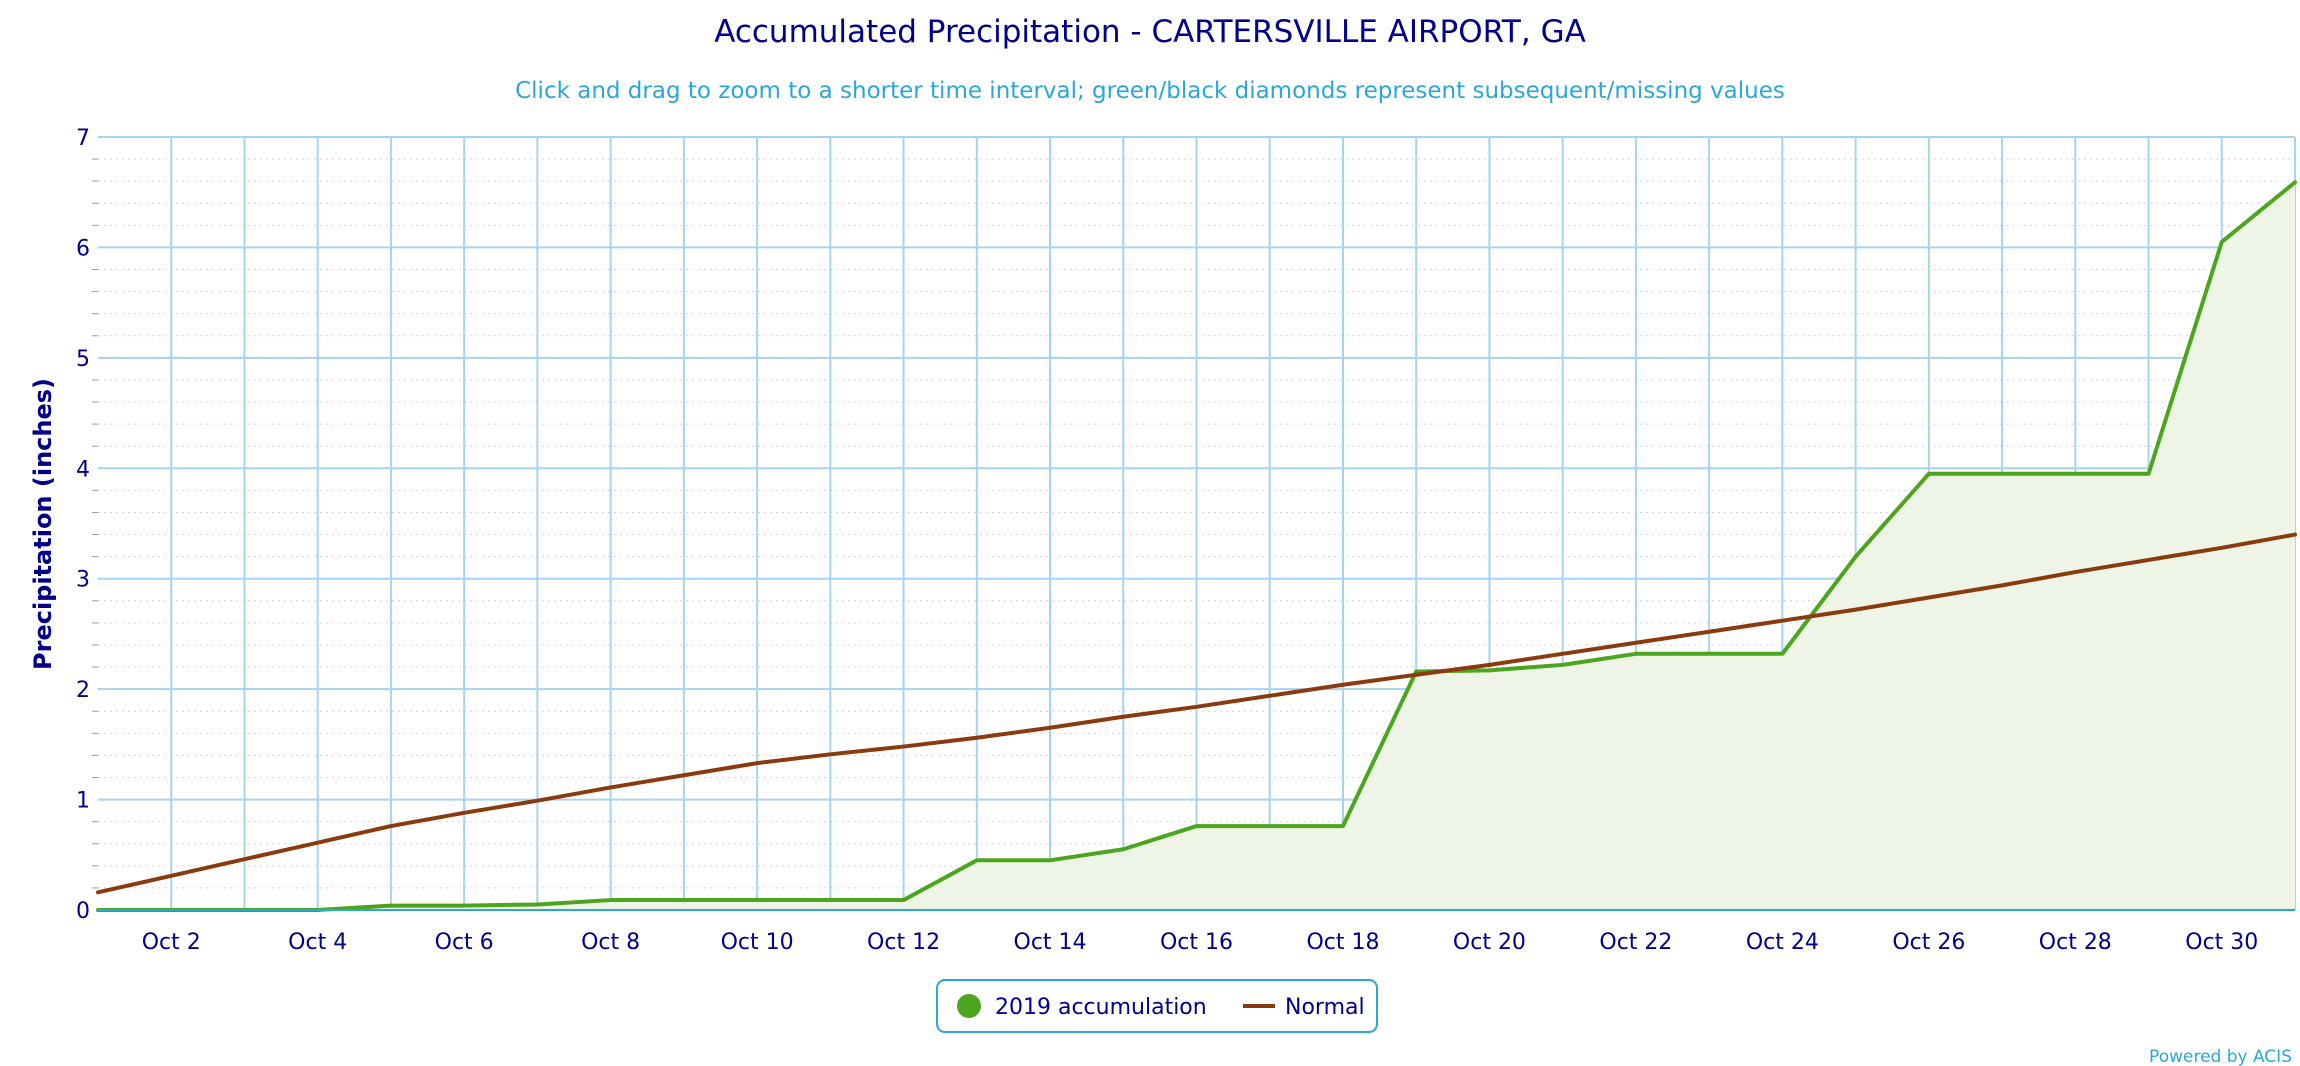 Image resolution: width=2300 pixels, height=1066 pixels. What do you see at coordinates (83, 801) in the screenshot?
I see `y-tick-label: 1` at bounding box center [83, 801].